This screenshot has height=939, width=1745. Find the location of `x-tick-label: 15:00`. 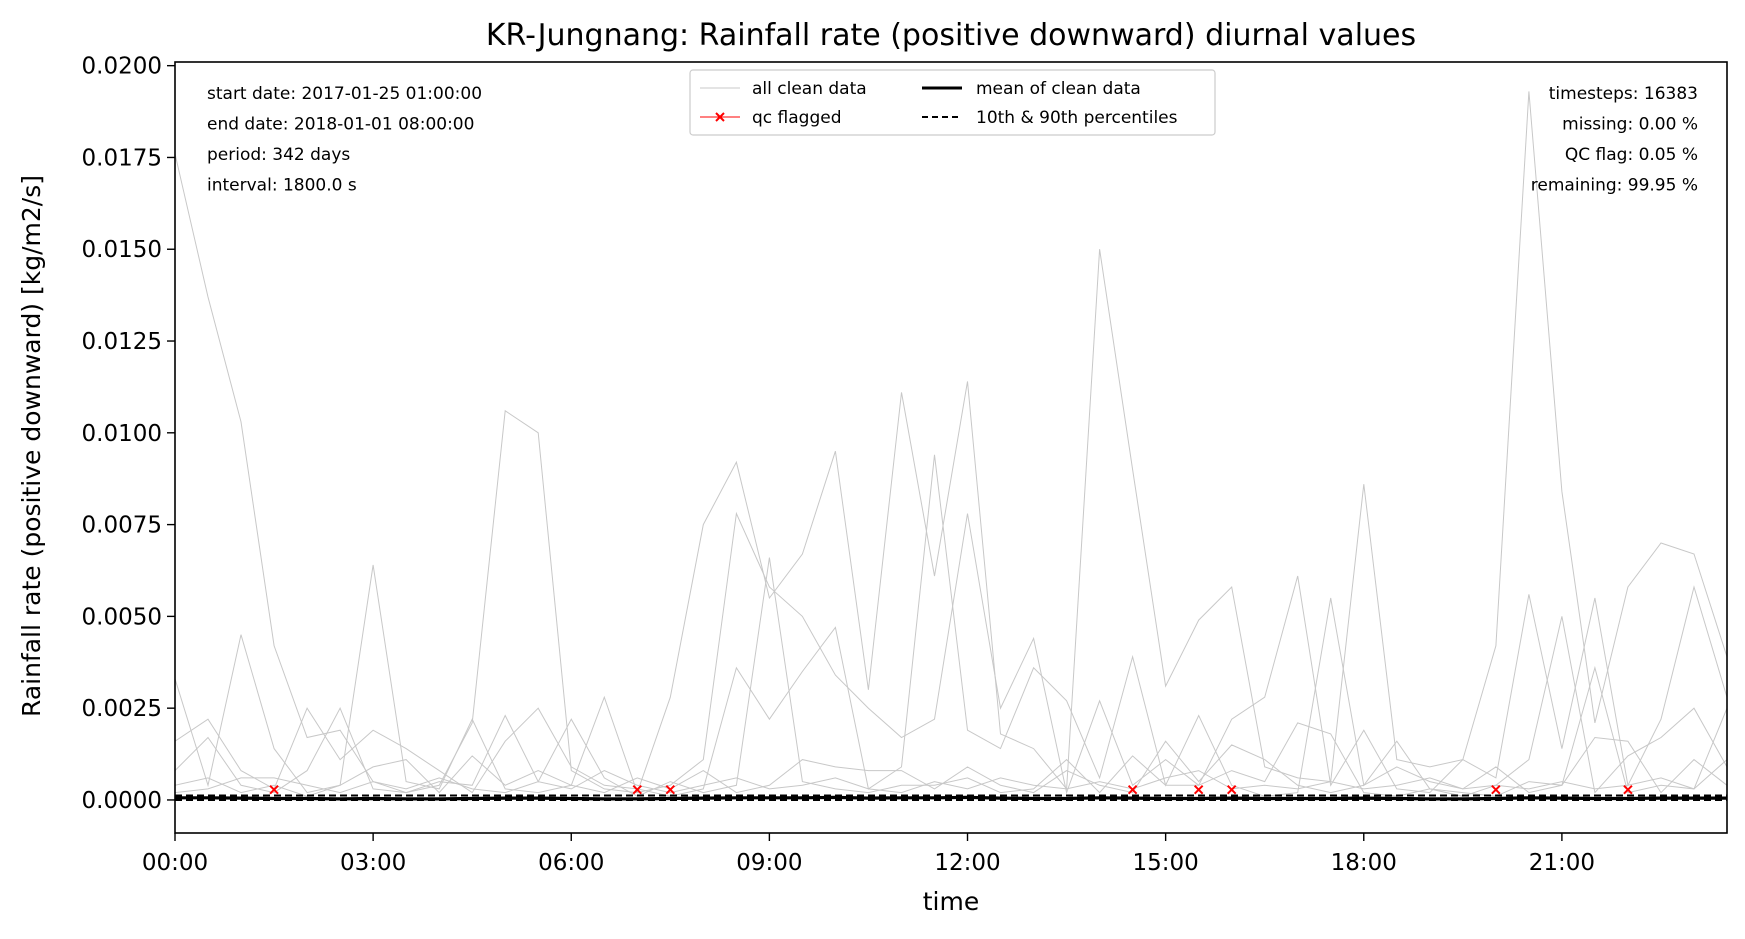

x-tick-label: 15:00 is located at coordinates (1165, 863).